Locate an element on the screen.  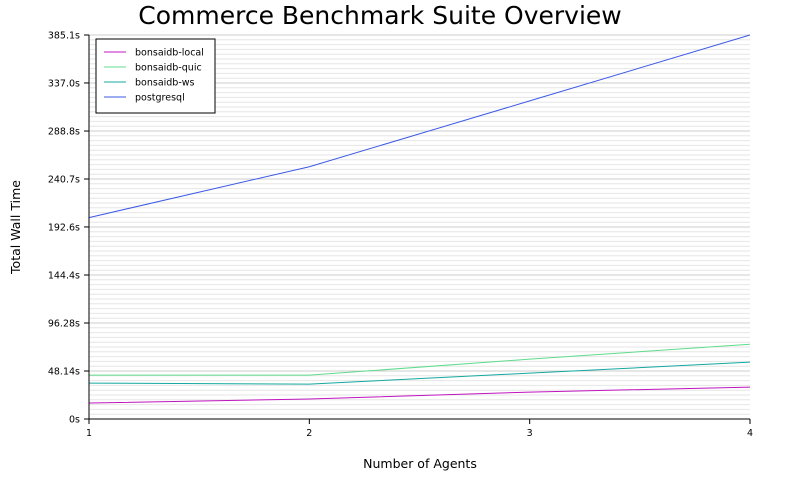
legend-box is located at coordinates (155, 76).